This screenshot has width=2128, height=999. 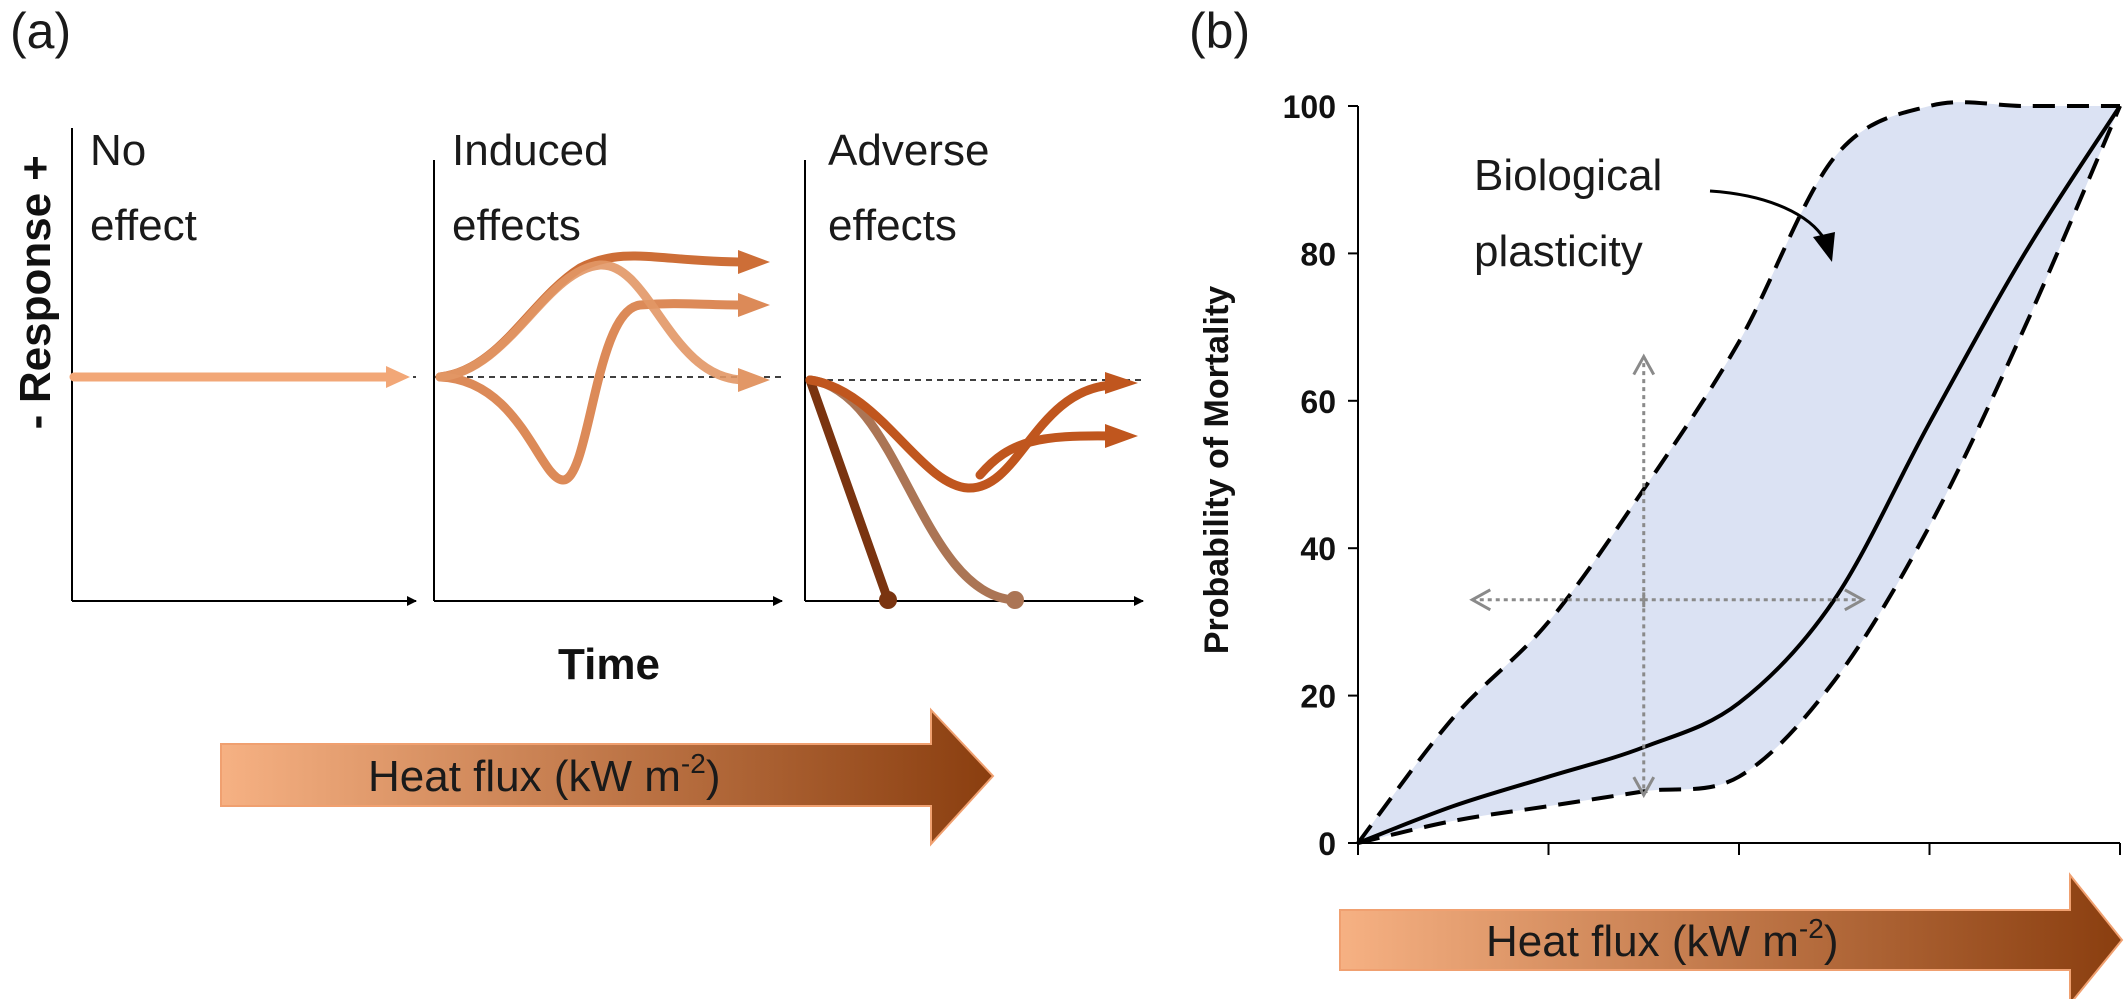 What do you see at coordinates (530, 150) in the screenshot?
I see `subpanel-2-title-line1: Induced` at bounding box center [530, 150].